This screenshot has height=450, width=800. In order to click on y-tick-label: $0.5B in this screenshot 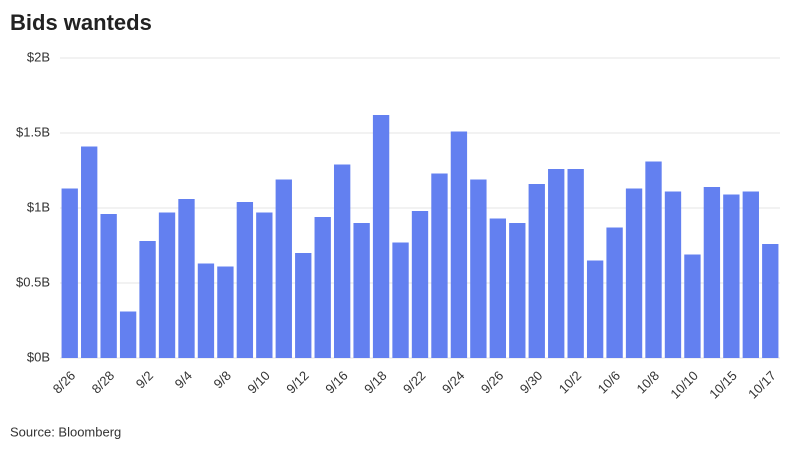, I will do `click(33, 281)`.